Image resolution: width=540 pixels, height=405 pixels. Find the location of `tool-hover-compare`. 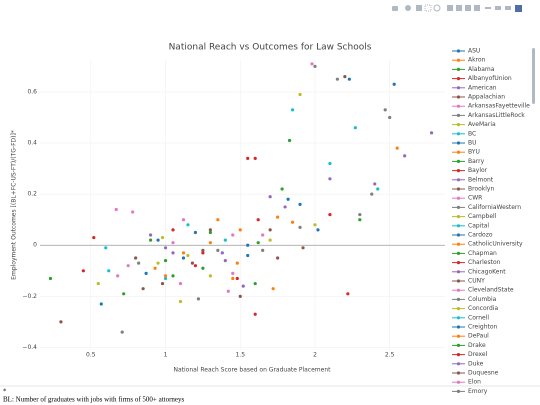

tool-hover-compare is located at coordinates (508, 8).